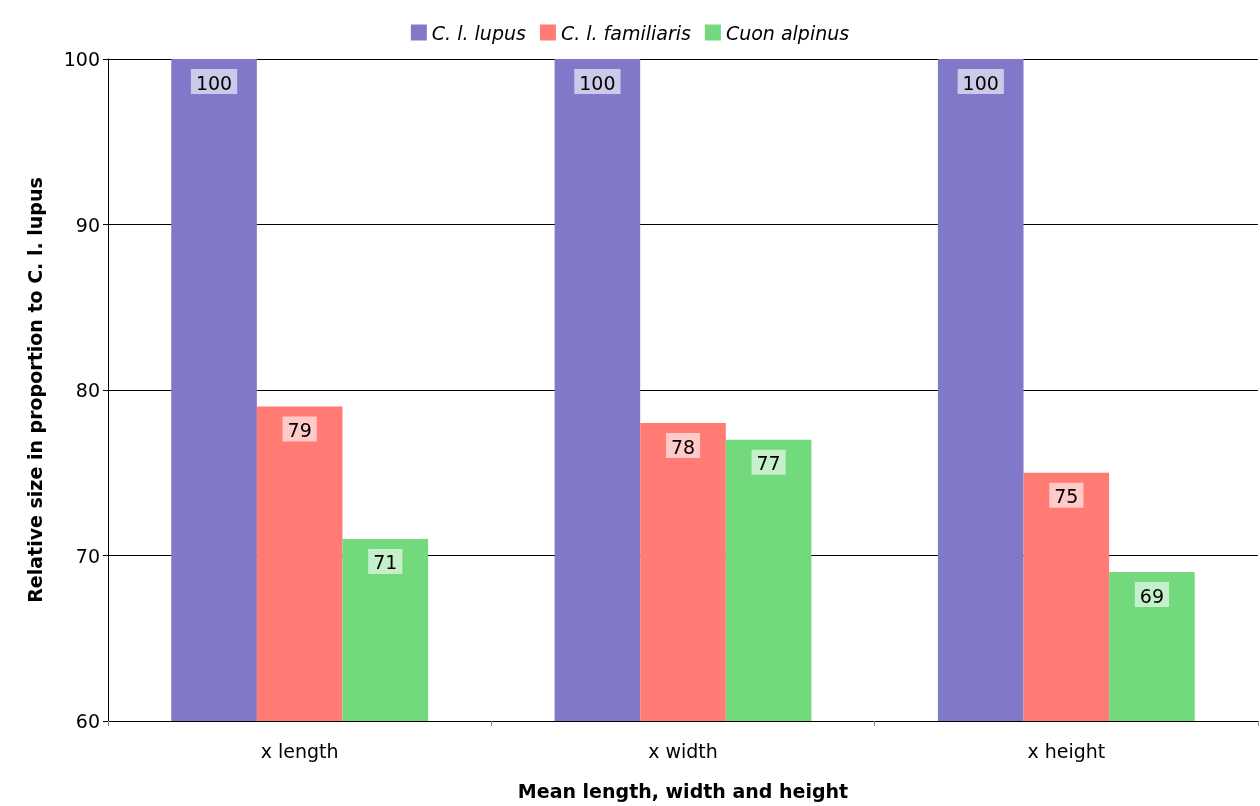 The image size is (1260, 806). Describe the element at coordinates (478, 32) in the screenshot. I see `legend-label: C. l. lupus` at that location.